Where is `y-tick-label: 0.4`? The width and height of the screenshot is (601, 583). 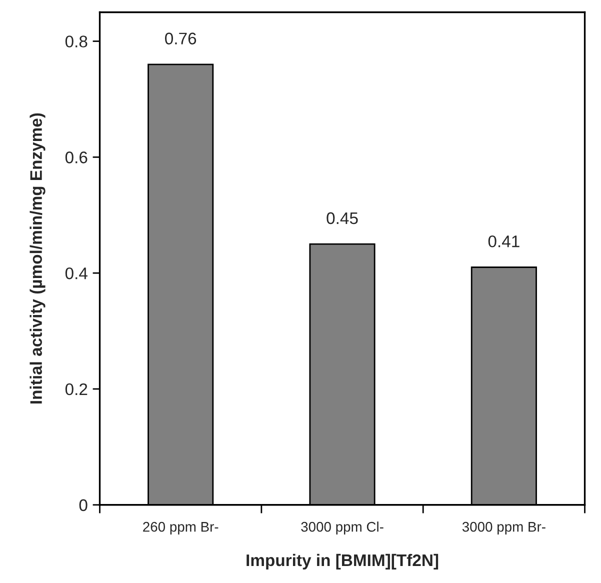 y-tick-label: 0.4 is located at coordinates (76, 273).